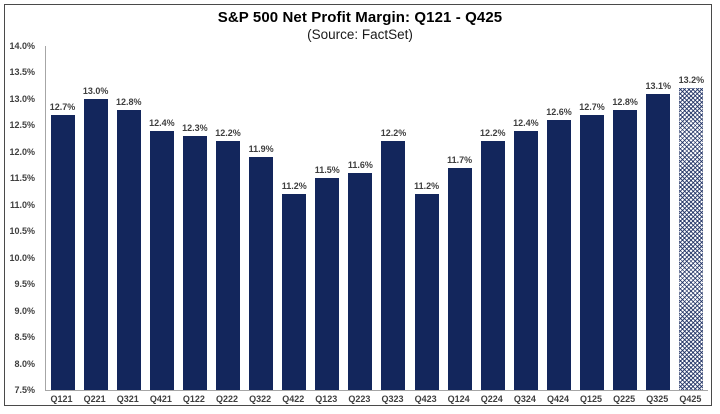  I want to click on bar-slot-q425: 13.2%, so click(691, 218).